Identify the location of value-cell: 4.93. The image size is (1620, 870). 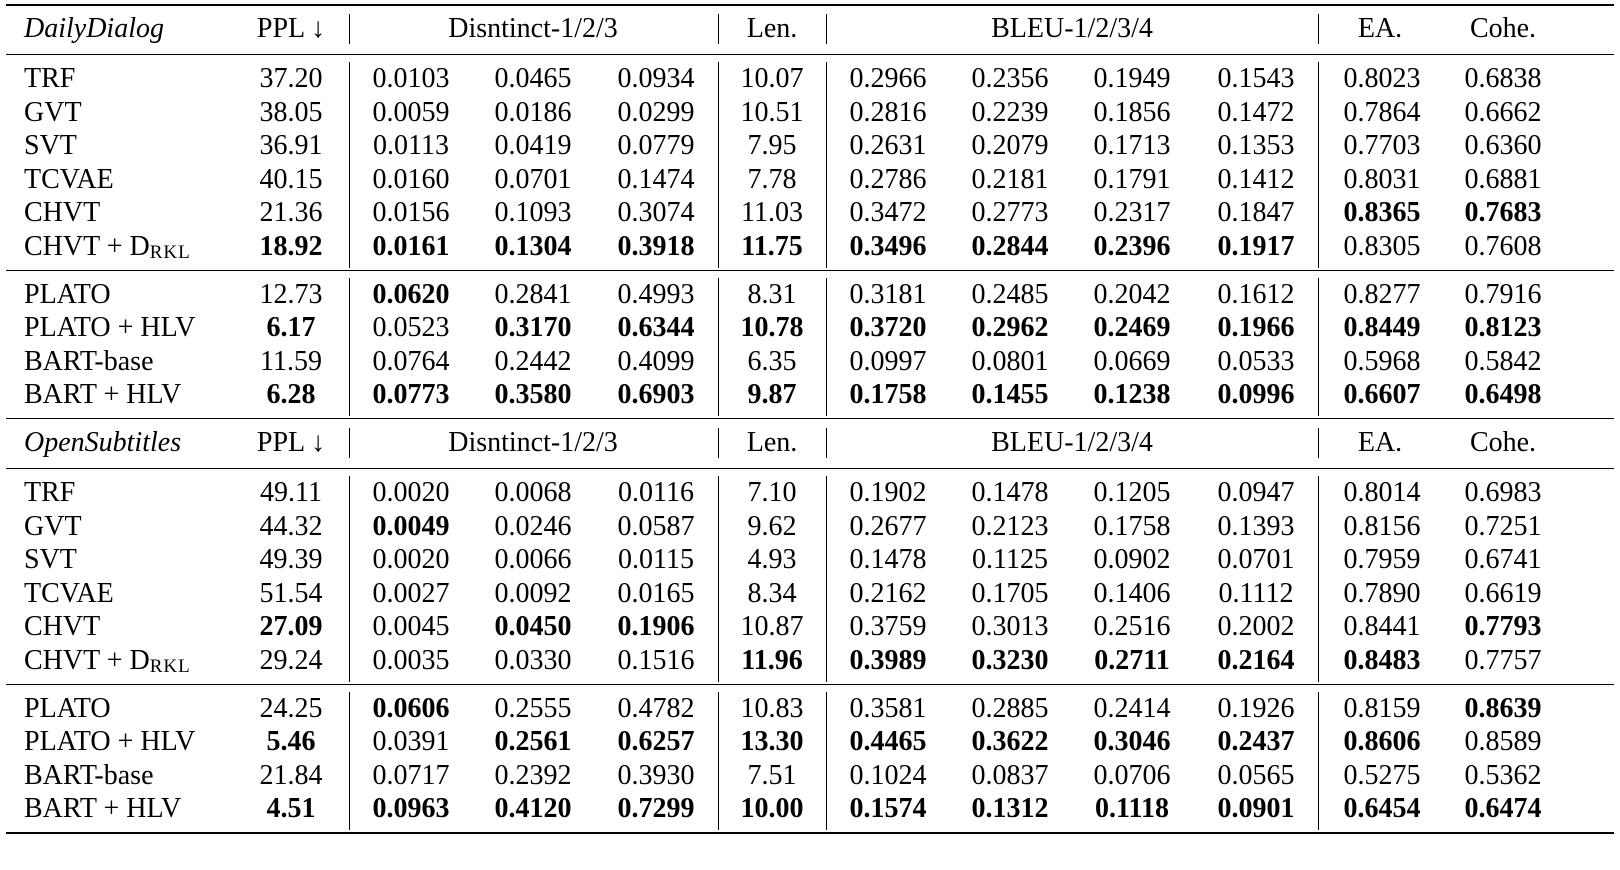
(772, 560).